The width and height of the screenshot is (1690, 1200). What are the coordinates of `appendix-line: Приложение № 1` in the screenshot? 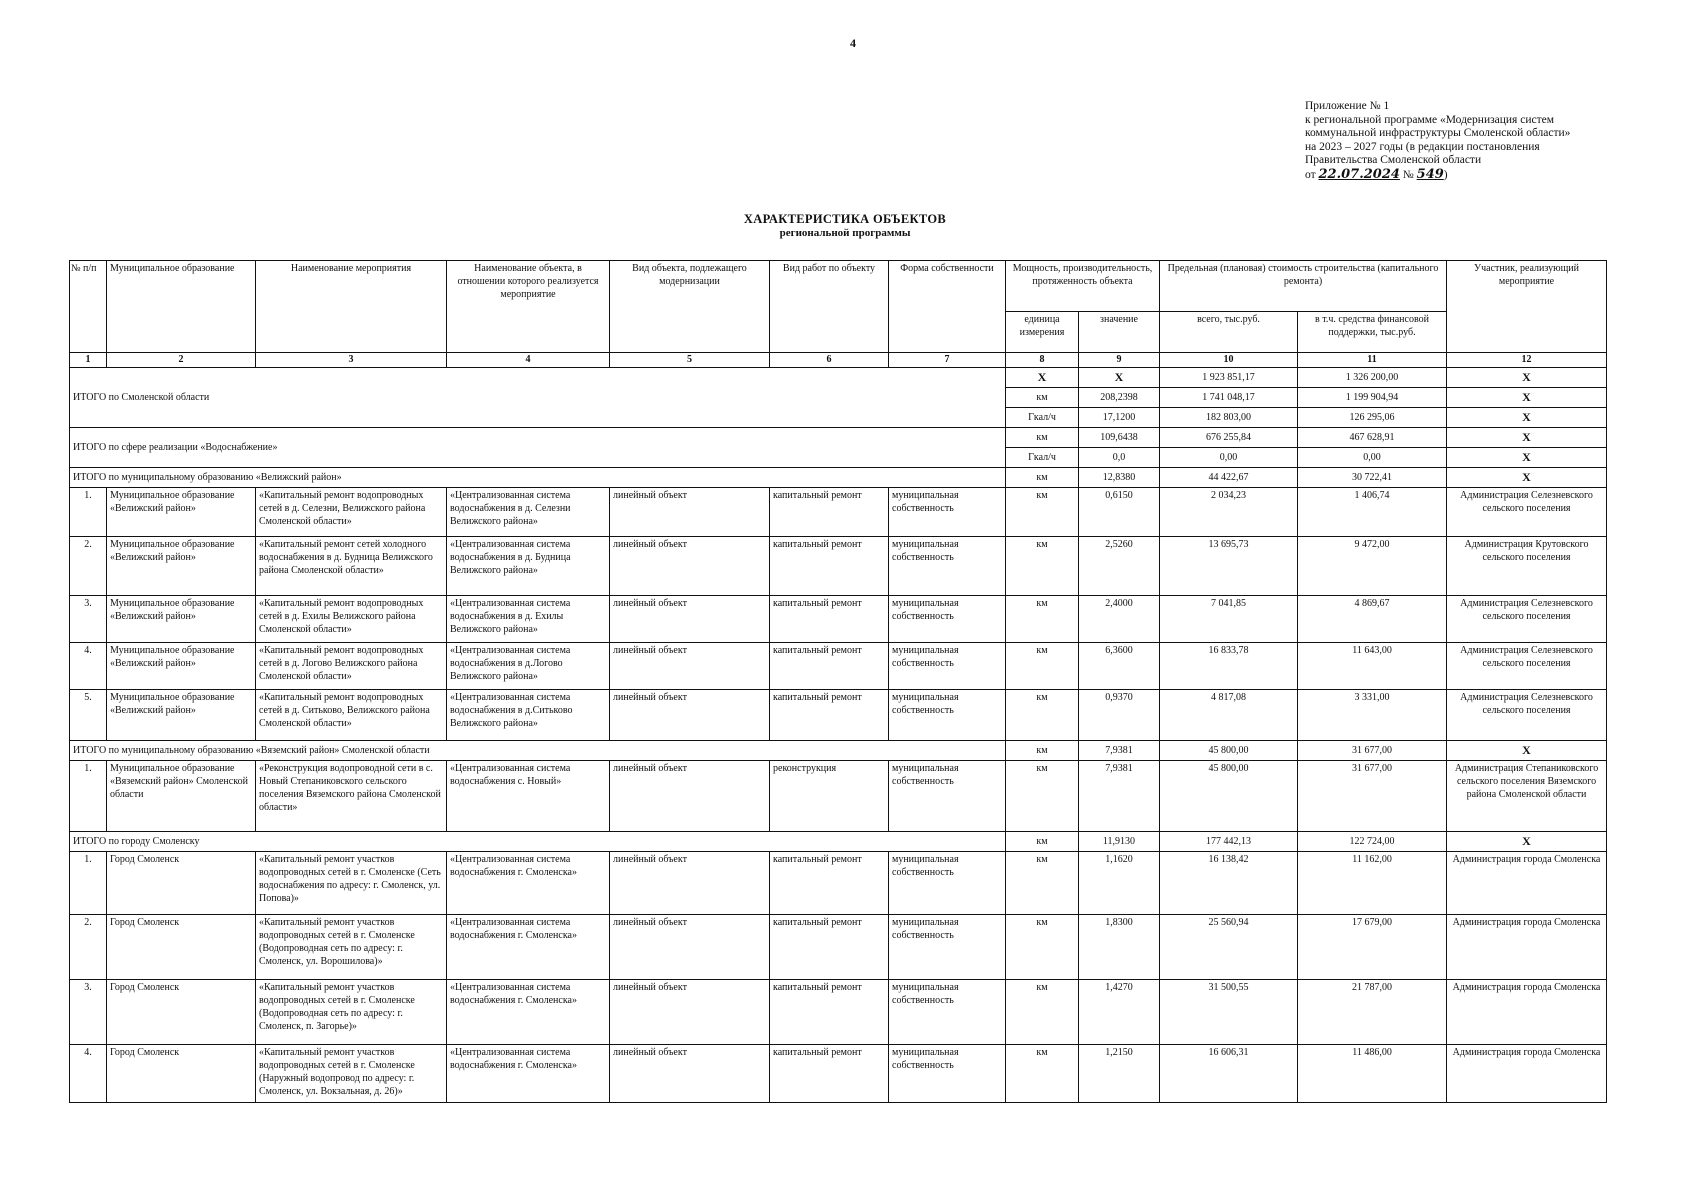 It's located at (1347, 106).